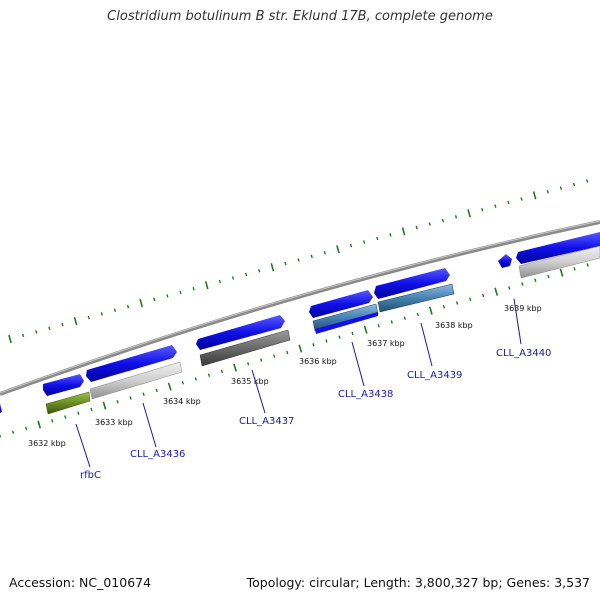 Image resolution: width=600 pixels, height=600 pixels. I want to click on kbp-label: 3639 kbp, so click(523, 308).